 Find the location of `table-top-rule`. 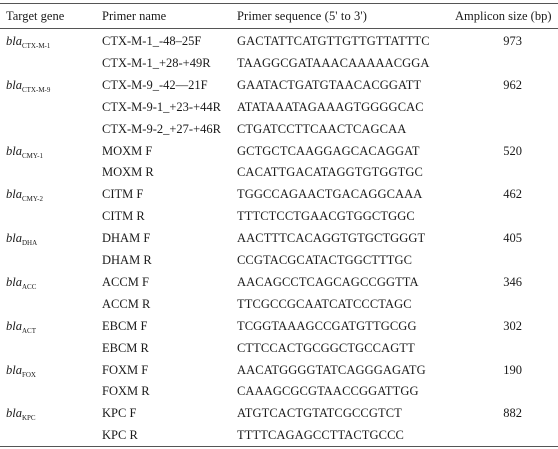

table-top-rule is located at coordinates (279, 3).